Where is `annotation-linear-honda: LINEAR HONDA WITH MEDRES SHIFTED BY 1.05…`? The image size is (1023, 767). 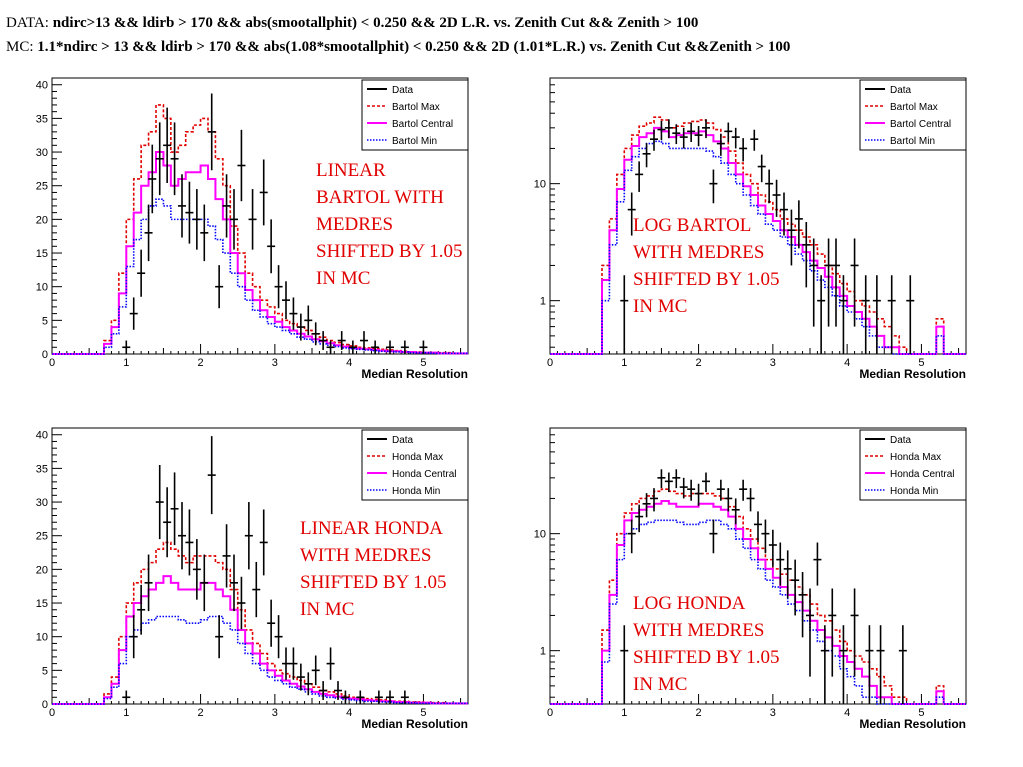
annotation-linear-honda: LINEAR HONDA WITH MEDRES SHIFTED BY 1.05… is located at coordinates (373, 569).